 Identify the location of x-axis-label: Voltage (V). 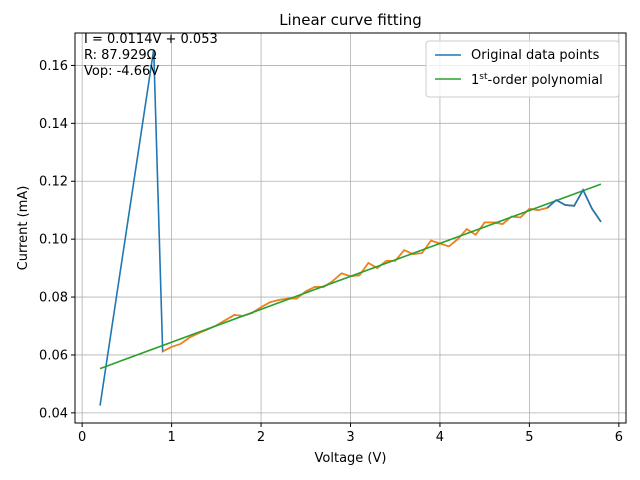
(351, 458).